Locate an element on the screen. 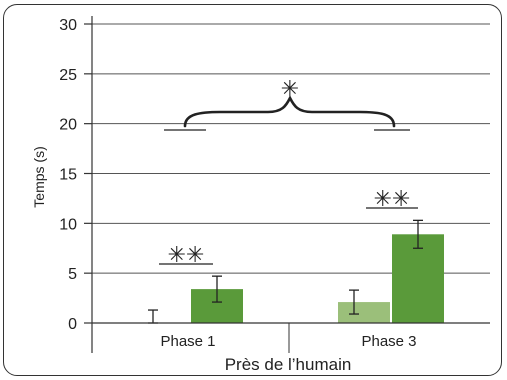 This screenshot has height=380, width=507. y-tick-label: 5 is located at coordinates (72, 274).